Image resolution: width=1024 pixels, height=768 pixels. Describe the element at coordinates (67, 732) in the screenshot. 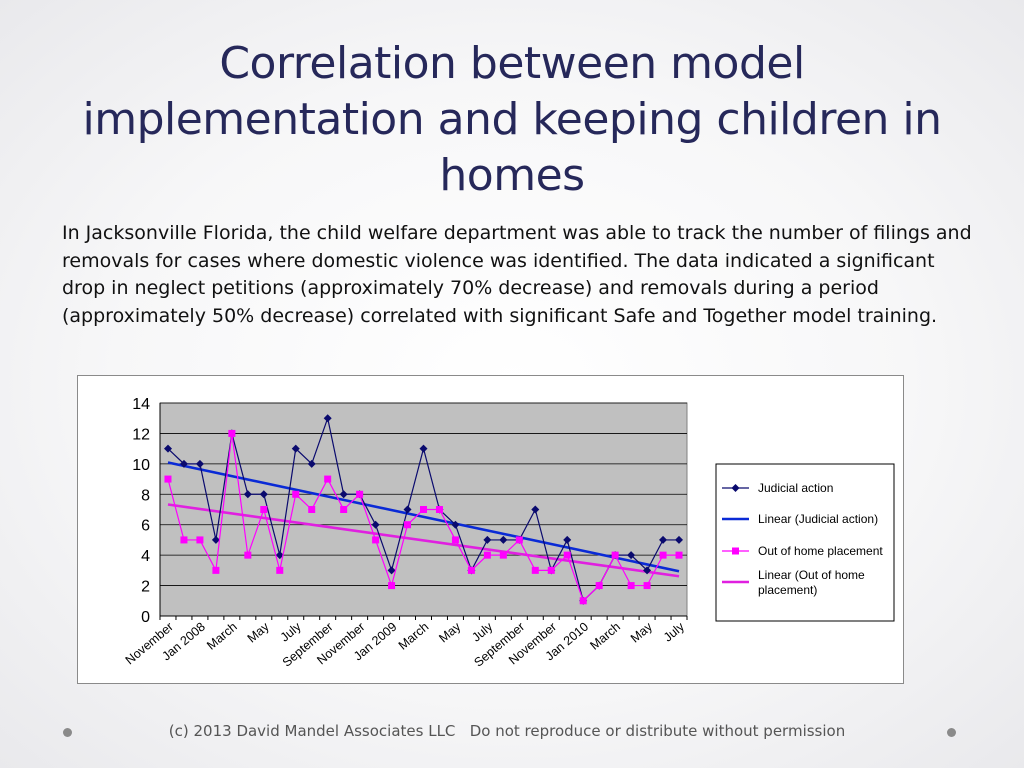

I see `left-bullet-dot` at that location.